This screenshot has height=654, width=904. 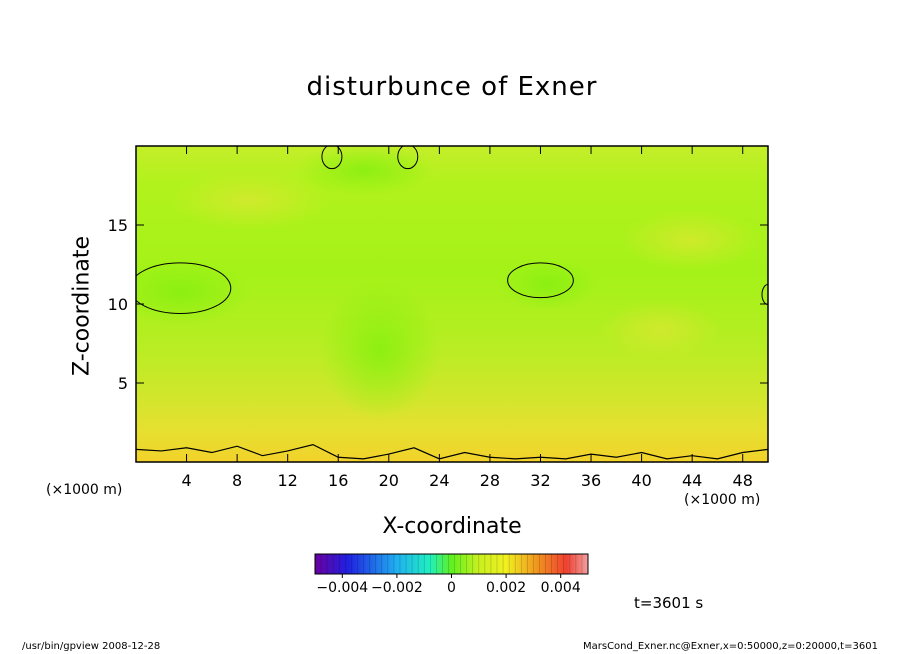 I want to click on colorbar-stripes, so click(x=451, y=564).